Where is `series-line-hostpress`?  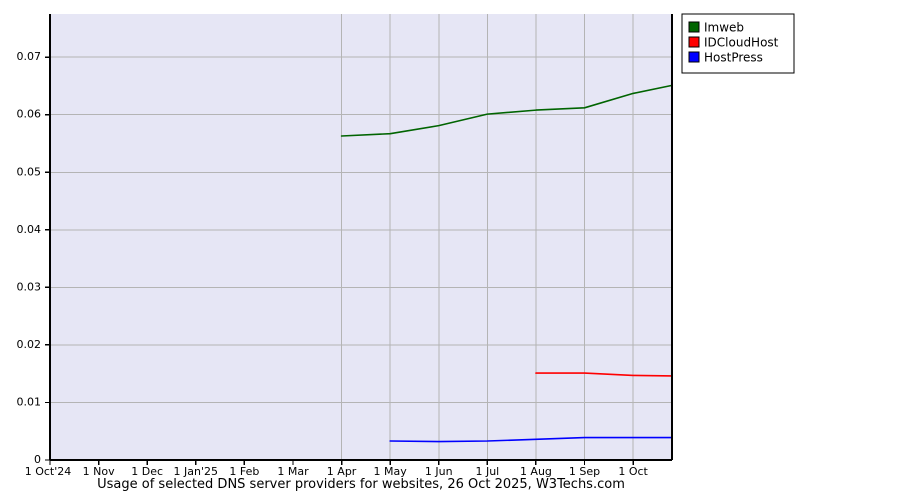 series-line-hostpress is located at coordinates (531, 439).